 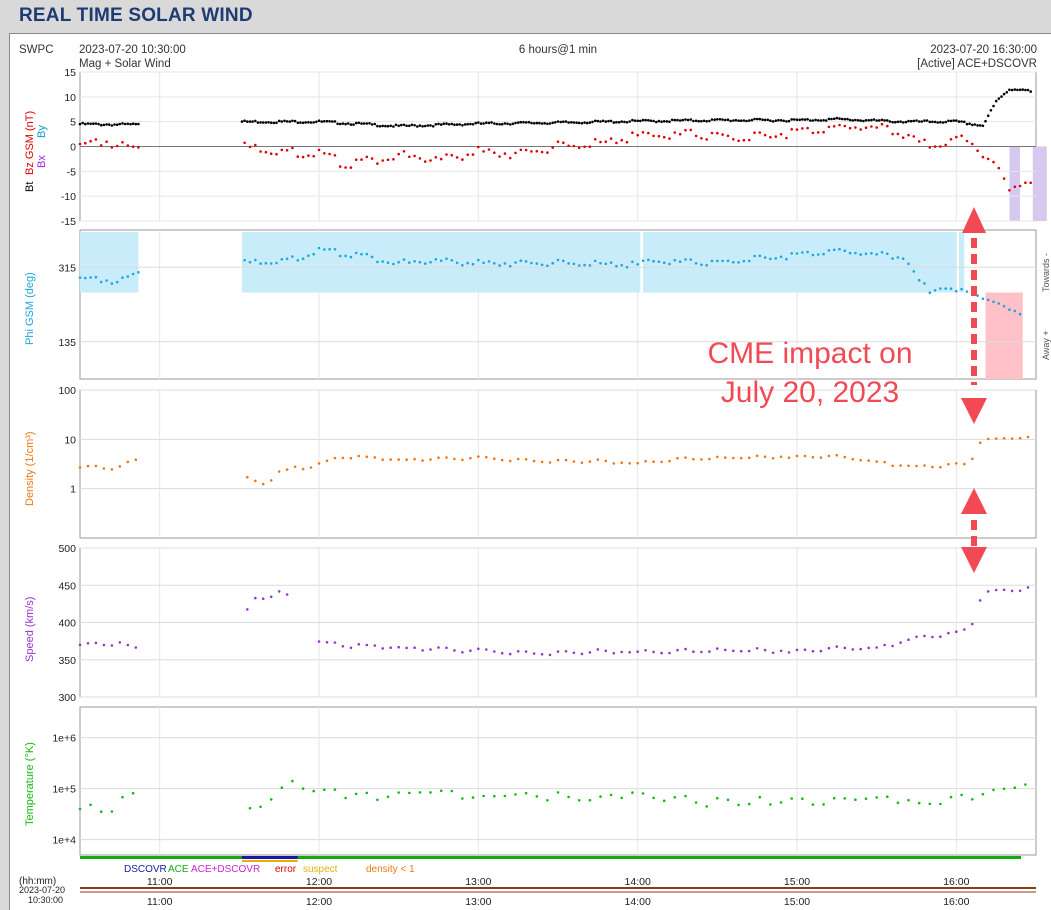 What do you see at coordinates (42, 131) in the screenshot?
I see `ylabel-by: By` at bounding box center [42, 131].